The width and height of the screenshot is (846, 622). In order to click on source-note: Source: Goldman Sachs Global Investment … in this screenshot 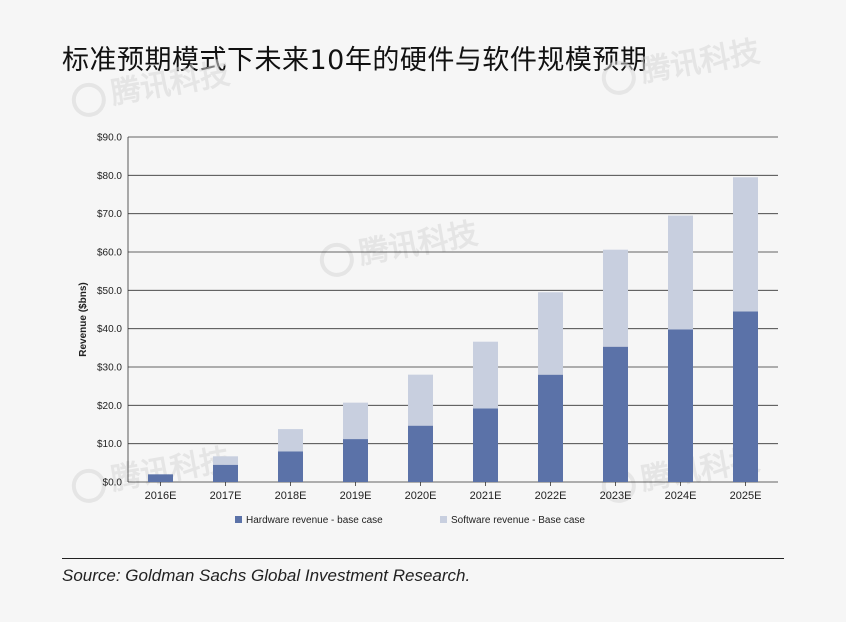, I will do `click(266, 575)`.